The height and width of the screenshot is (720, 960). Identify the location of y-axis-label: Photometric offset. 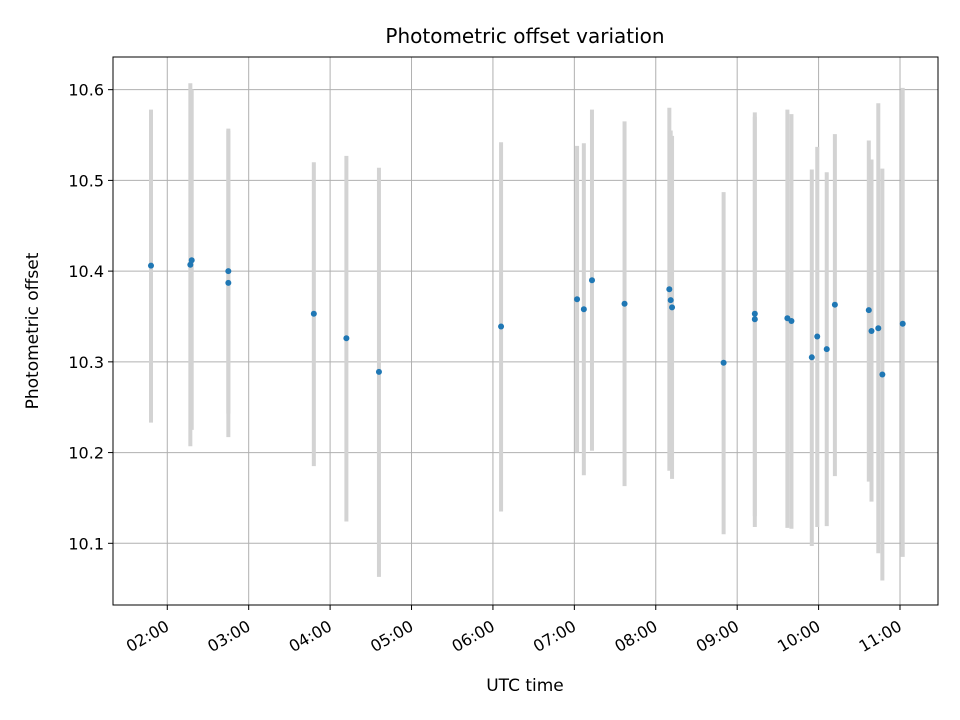
(33, 330).